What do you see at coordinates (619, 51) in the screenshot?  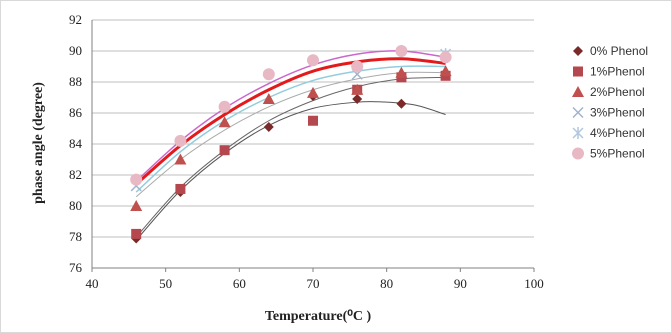 I see `legend-label-0-phenol: 0% Phenol` at bounding box center [619, 51].